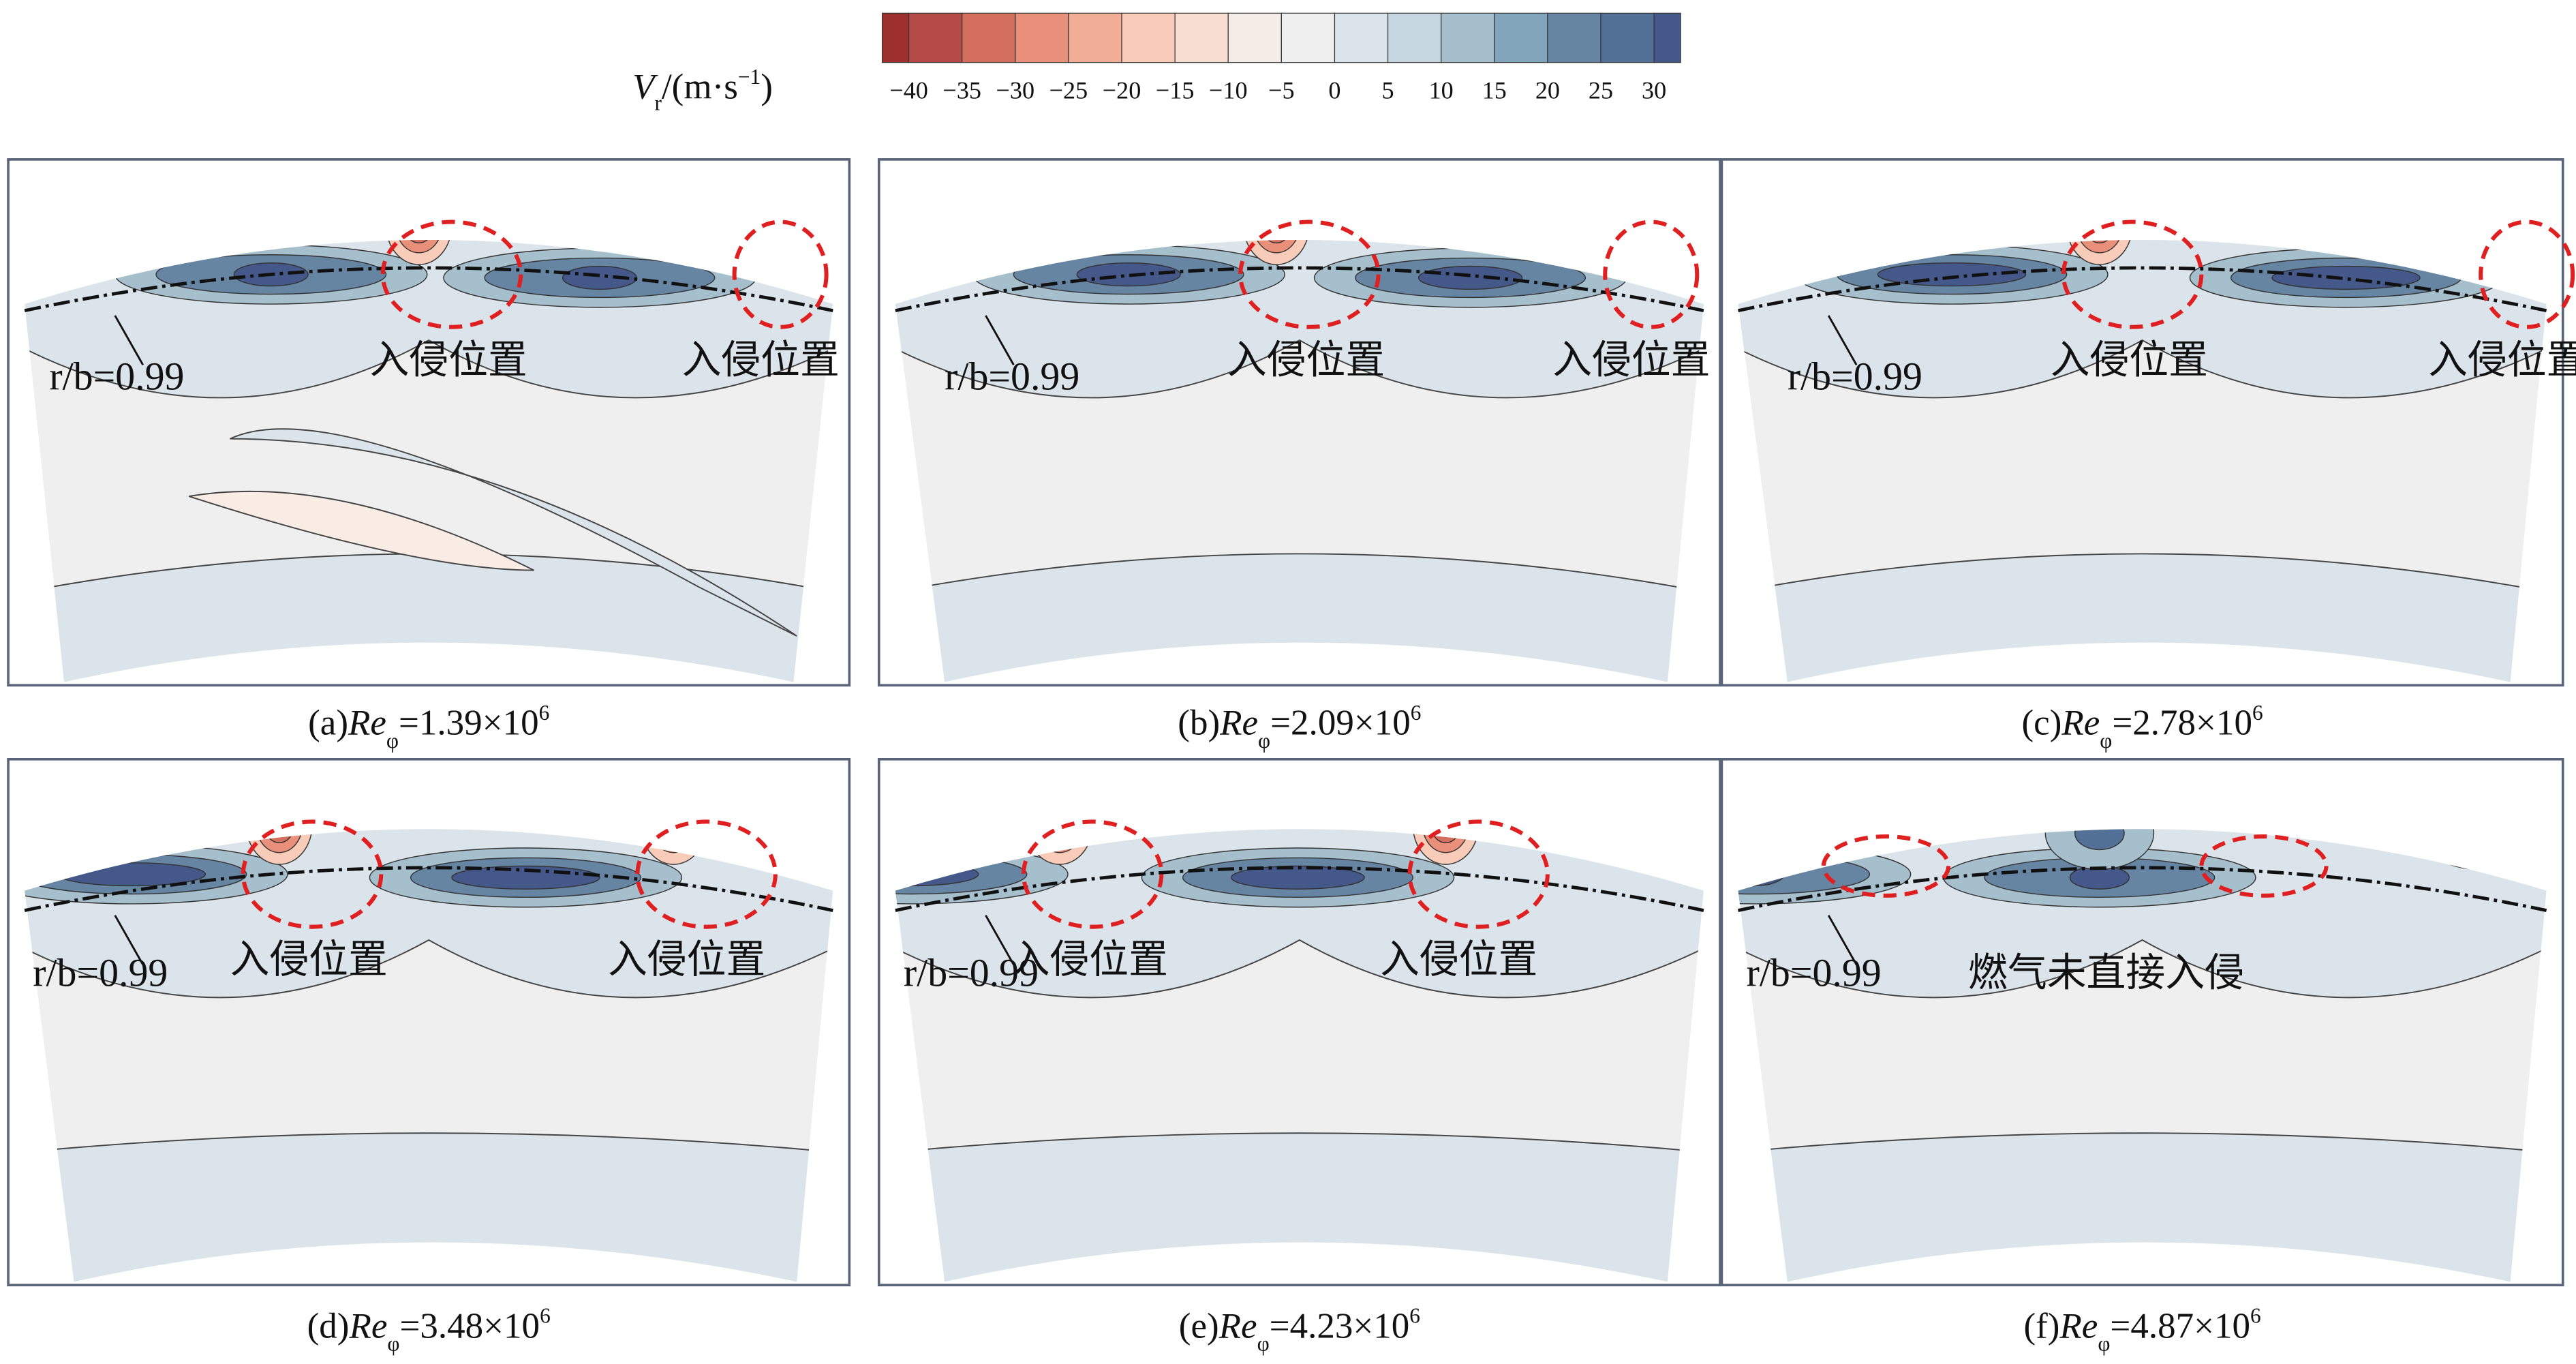 The height and width of the screenshot is (1364, 2576). Describe the element at coordinates (1068, 91) in the screenshot. I see `colorbar-tick-label: −25` at that location.